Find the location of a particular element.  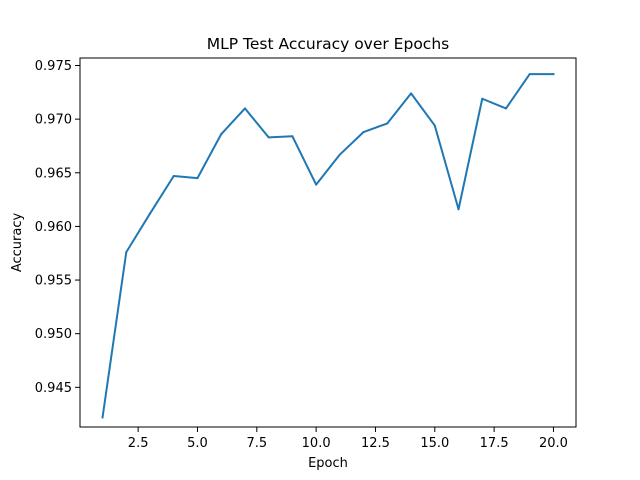

x-tick-label: 15.0 is located at coordinates (434, 443).